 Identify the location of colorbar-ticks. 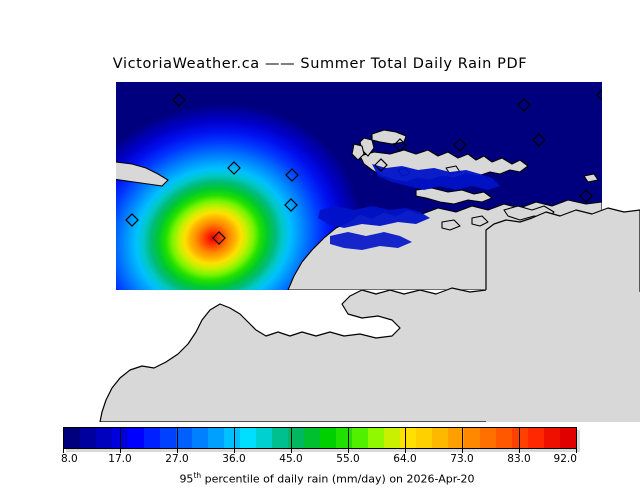
(320, 452).